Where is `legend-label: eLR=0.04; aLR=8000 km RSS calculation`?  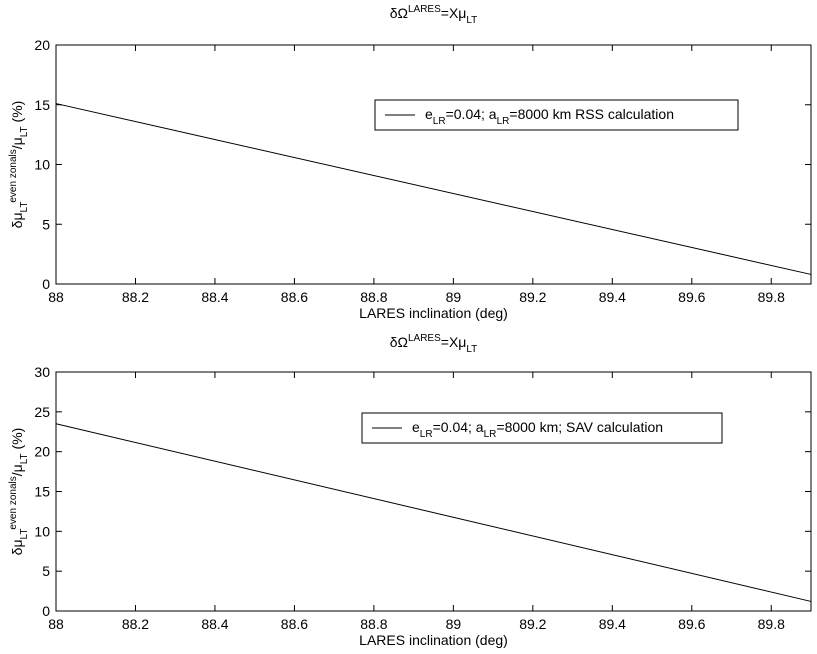 legend-label: eLR=0.04; aLR=8000 km RSS calculation is located at coordinates (549, 116).